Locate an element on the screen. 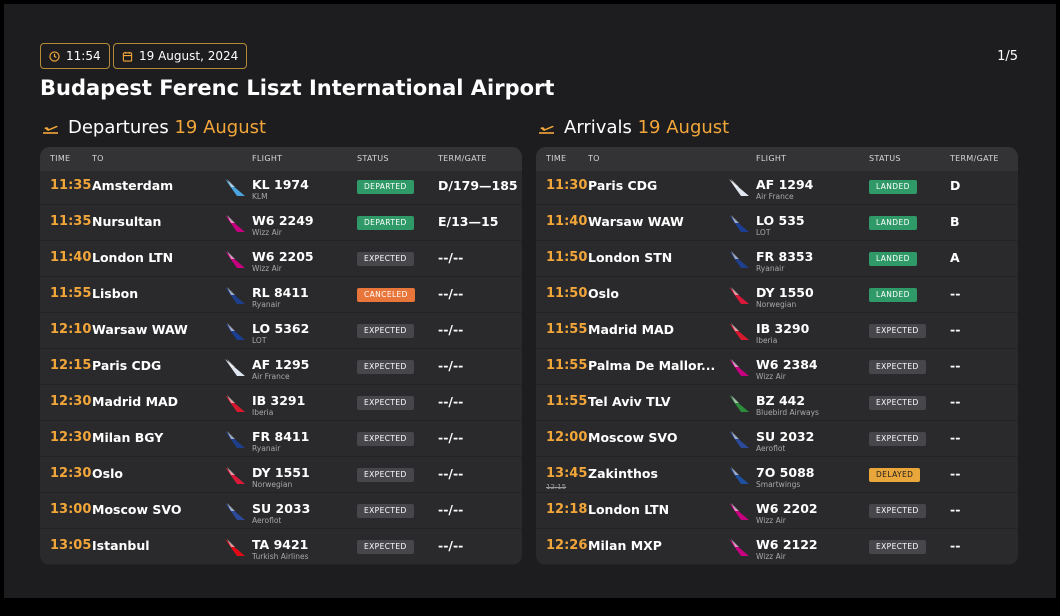  destination: Madrid MAD is located at coordinates (135, 401).